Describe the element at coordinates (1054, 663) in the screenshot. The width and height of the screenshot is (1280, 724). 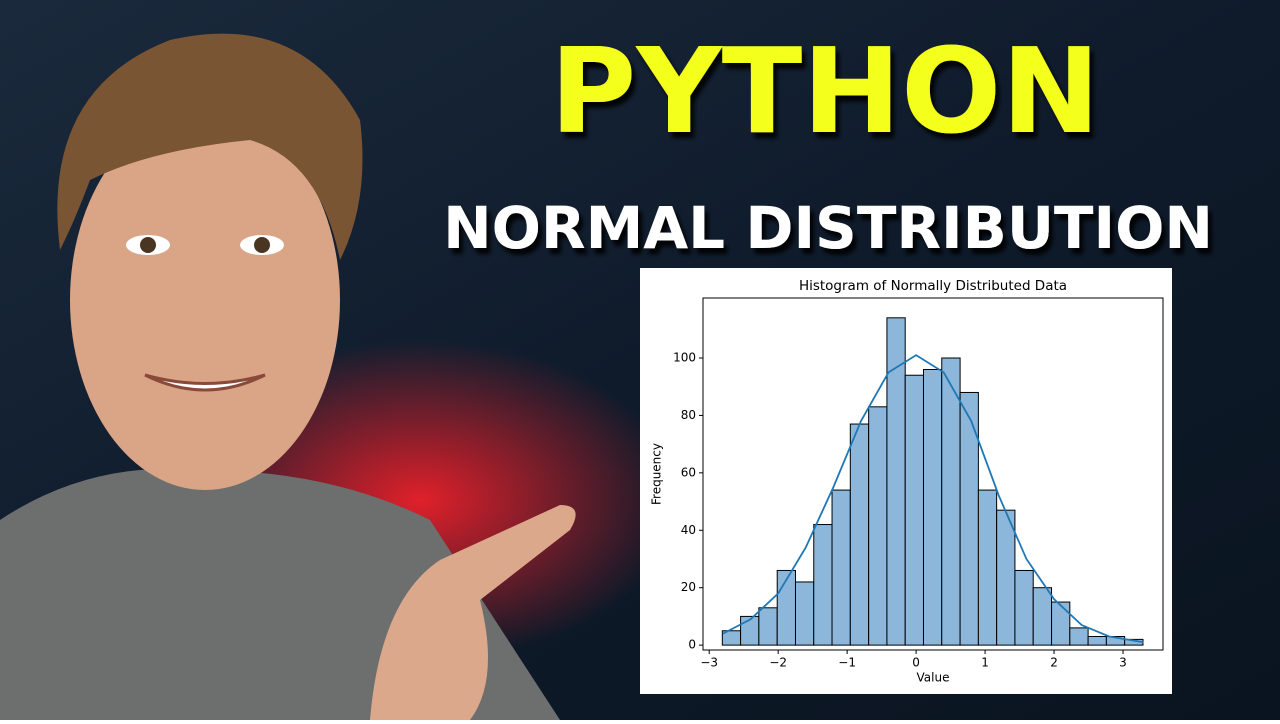
I see `x-tick-label: 2` at that location.